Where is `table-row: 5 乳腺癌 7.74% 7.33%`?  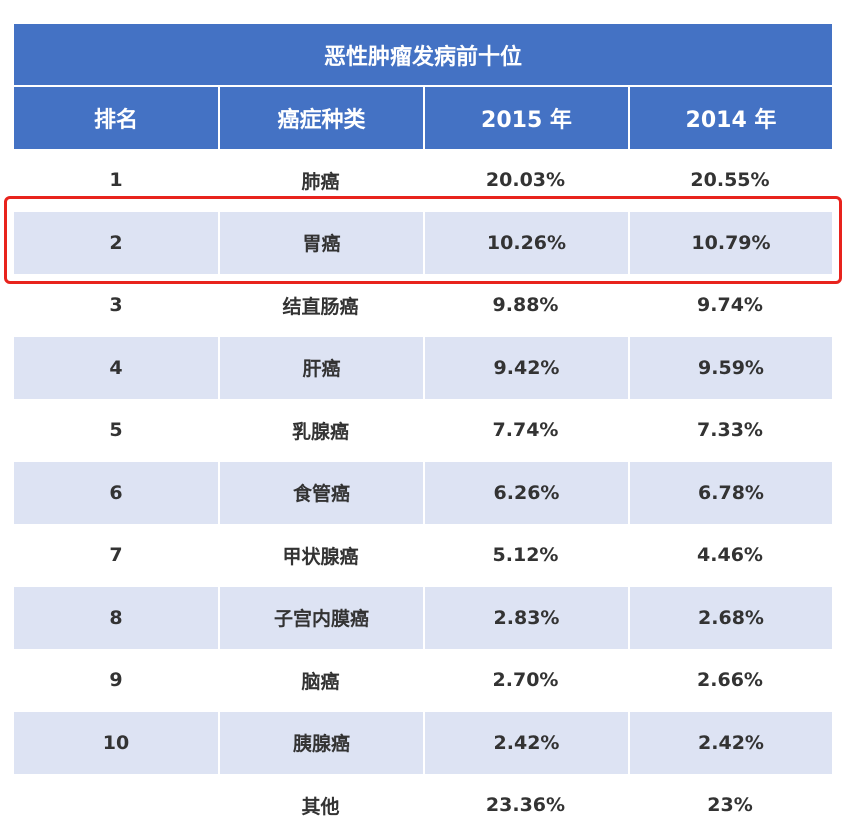 table-row: 5 乳腺癌 7.74% 7.33% is located at coordinates (423, 430).